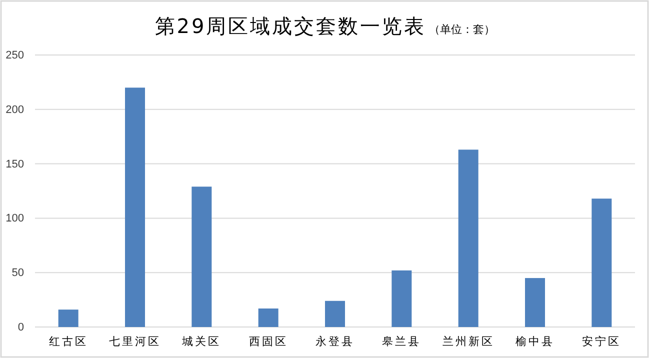 The image size is (650, 359). What do you see at coordinates (15, 218) in the screenshot?
I see `y-tick-label: 100` at bounding box center [15, 218].